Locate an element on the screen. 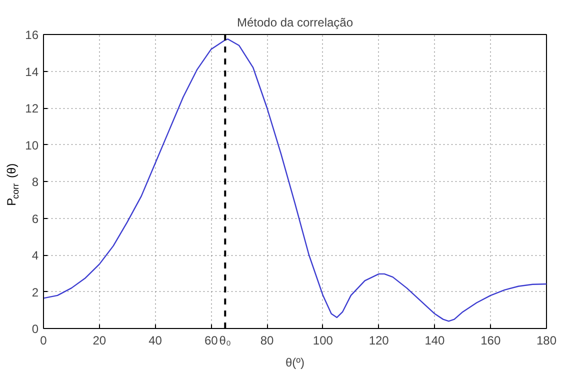 Image resolution: width=566 pixels, height=383 pixels. x-tick-label: 20 is located at coordinates (99, 341).